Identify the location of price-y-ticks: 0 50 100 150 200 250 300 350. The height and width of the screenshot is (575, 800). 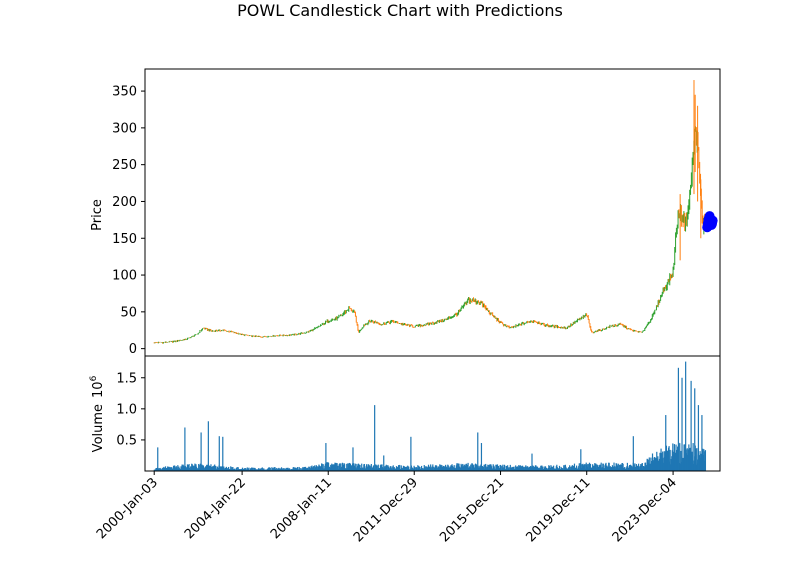
(128, 221).